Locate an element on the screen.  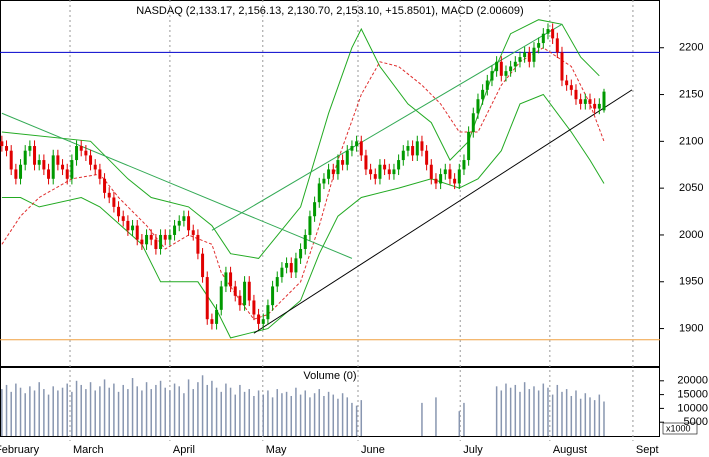
x-tick-label: April is located at coordinates (184, 450).